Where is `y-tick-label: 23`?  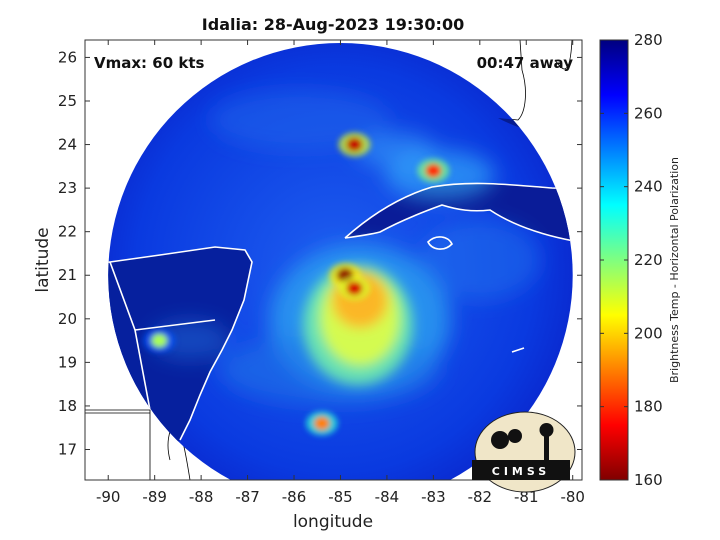
y-tick-label: 23 is located at coordinates (67, 188).